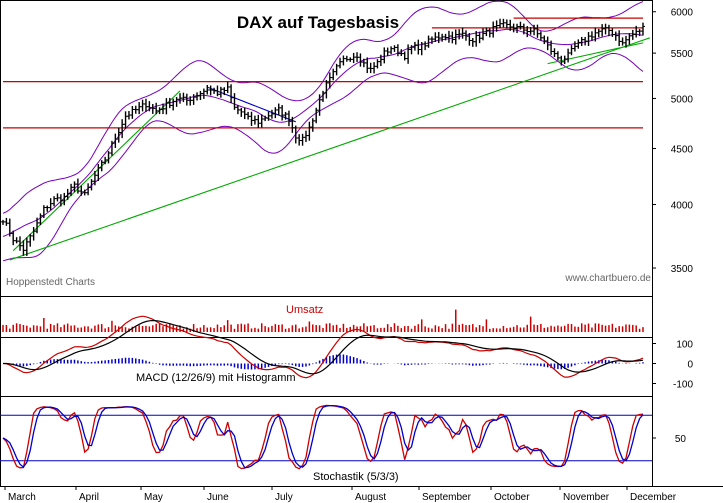 The width and height of the screenshot is (723, 503). I want to click on month-label: May, so click(153, 497).